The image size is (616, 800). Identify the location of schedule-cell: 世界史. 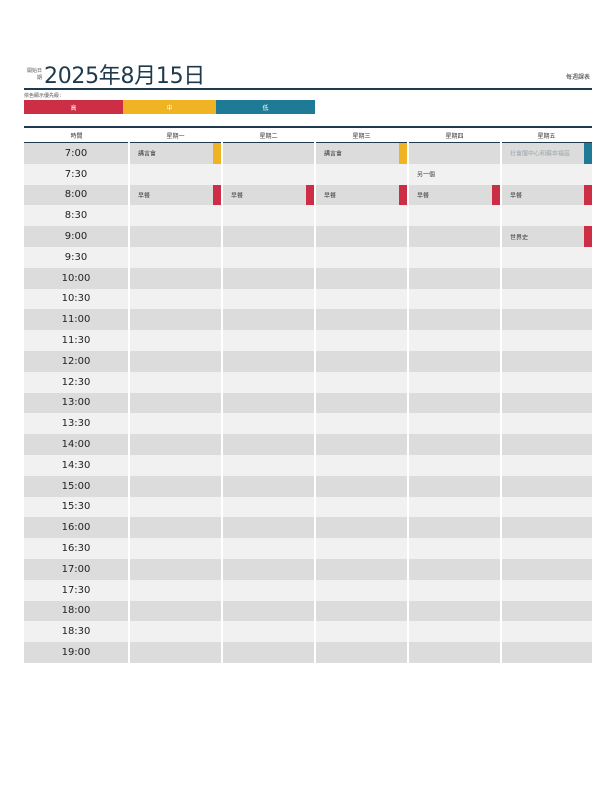
(546, 236).